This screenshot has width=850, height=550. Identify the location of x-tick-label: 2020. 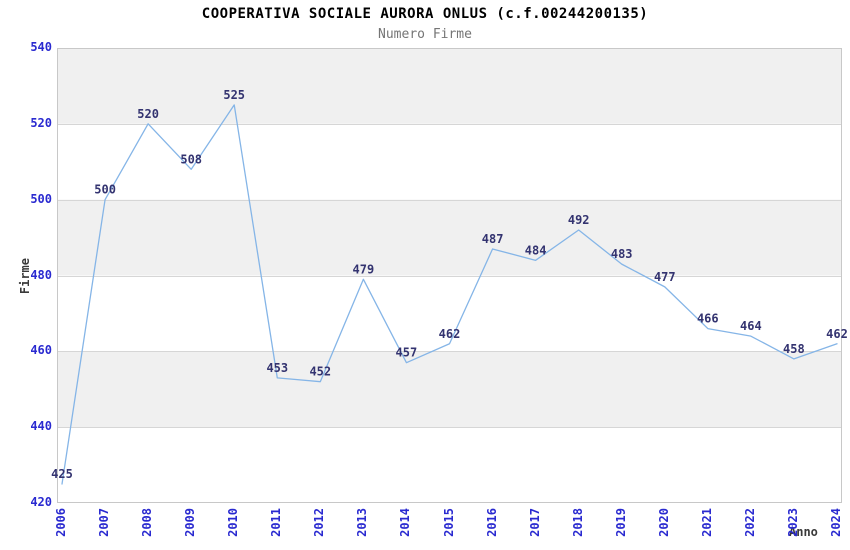
(663, 522).